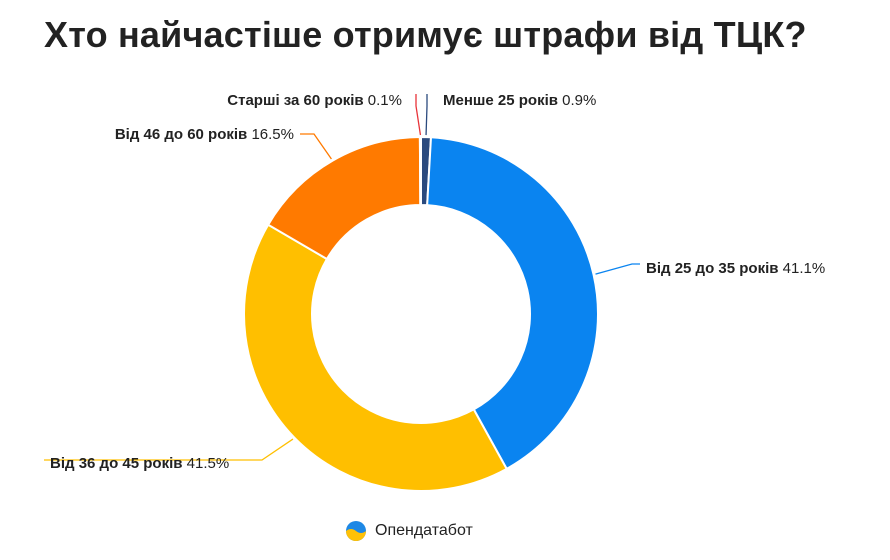 The height and width of the screenshot is (560, 890). Describe the element at coordinates (183, 134) in the screenshot. I see `slice-label-name: Від 46 до 60 років` at that location.